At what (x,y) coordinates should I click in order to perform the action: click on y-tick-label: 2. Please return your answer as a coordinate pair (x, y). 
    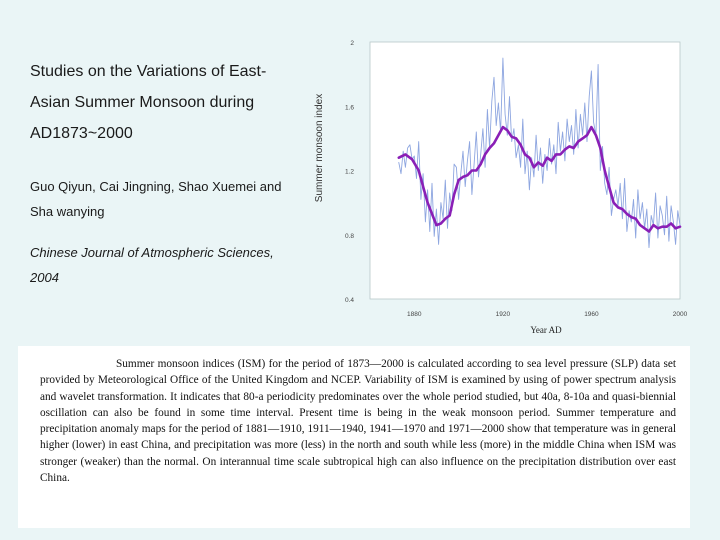
    Looking at the image, I should click on (352, 43).